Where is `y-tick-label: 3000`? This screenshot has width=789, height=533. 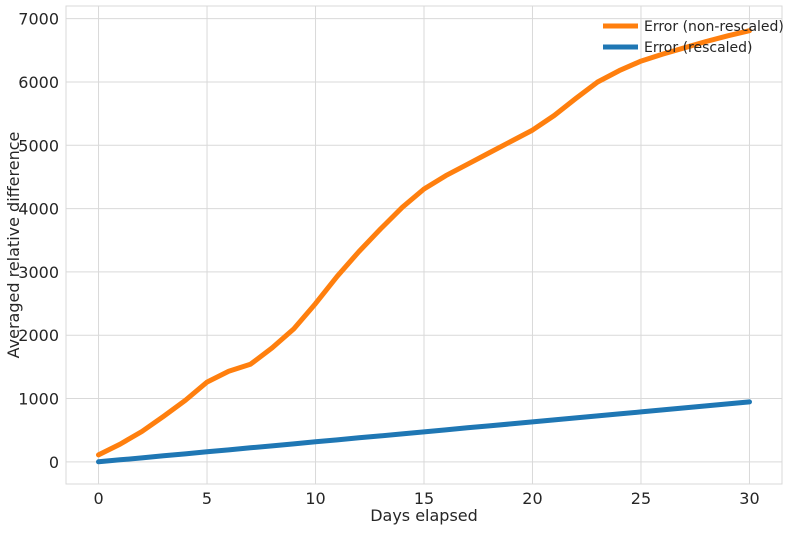 y-tick-label: 3000 is located at coordinates (38, 272).